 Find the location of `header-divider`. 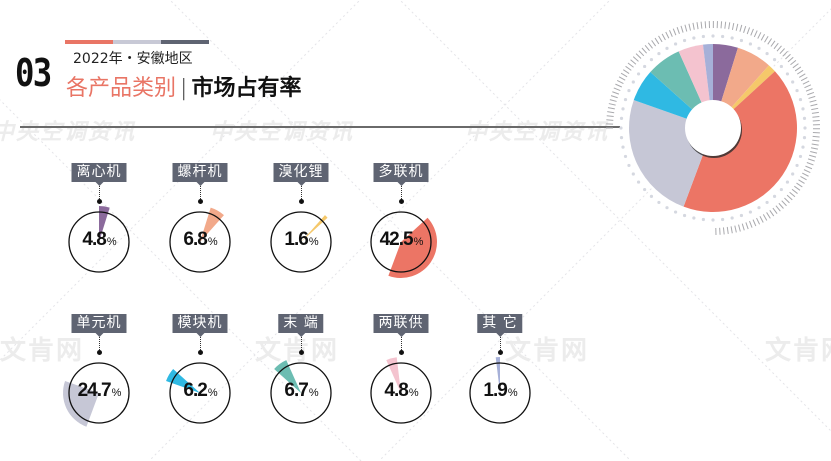

header-divider is located at coordinates (320, 127).